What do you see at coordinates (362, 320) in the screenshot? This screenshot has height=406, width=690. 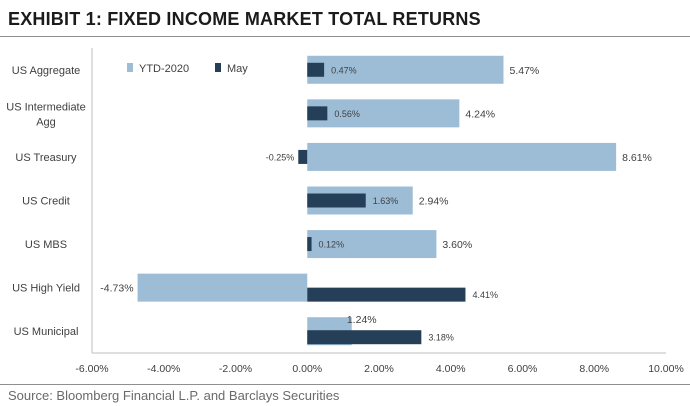 I see `data-label-ytd: 1.24%` at bounding box center [362, 320].